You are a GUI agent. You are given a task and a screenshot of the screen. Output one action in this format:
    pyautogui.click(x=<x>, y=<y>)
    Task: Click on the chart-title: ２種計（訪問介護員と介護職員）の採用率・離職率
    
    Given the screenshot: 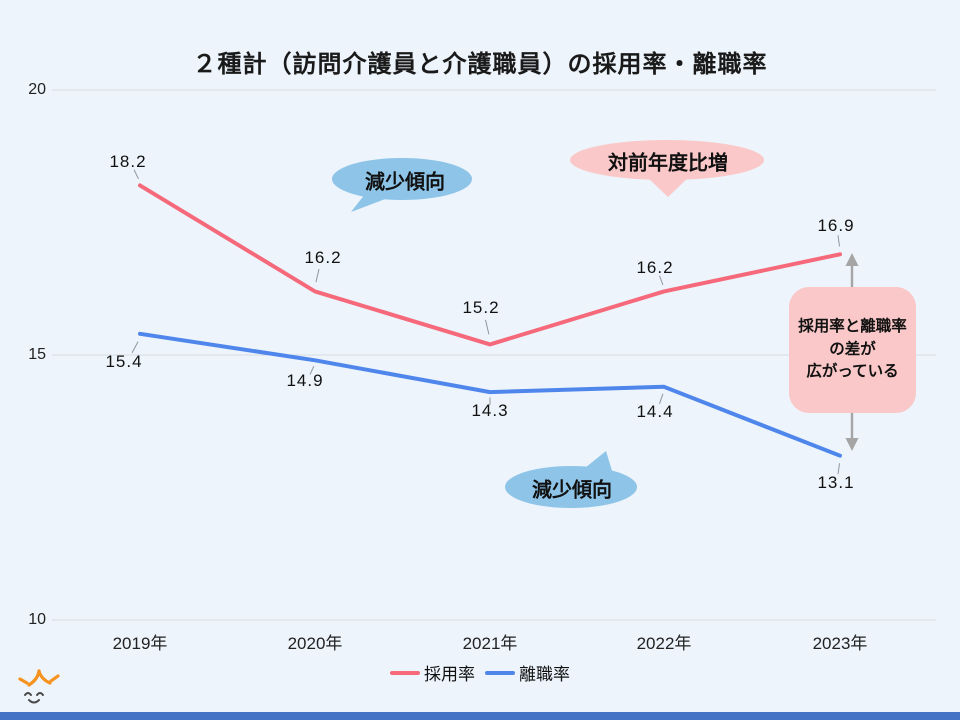 What is the action you would take?
    pyautogui.click(x=480, y=64)
    